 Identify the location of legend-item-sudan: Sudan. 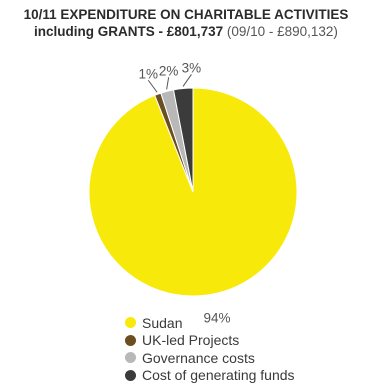
(210, 323).